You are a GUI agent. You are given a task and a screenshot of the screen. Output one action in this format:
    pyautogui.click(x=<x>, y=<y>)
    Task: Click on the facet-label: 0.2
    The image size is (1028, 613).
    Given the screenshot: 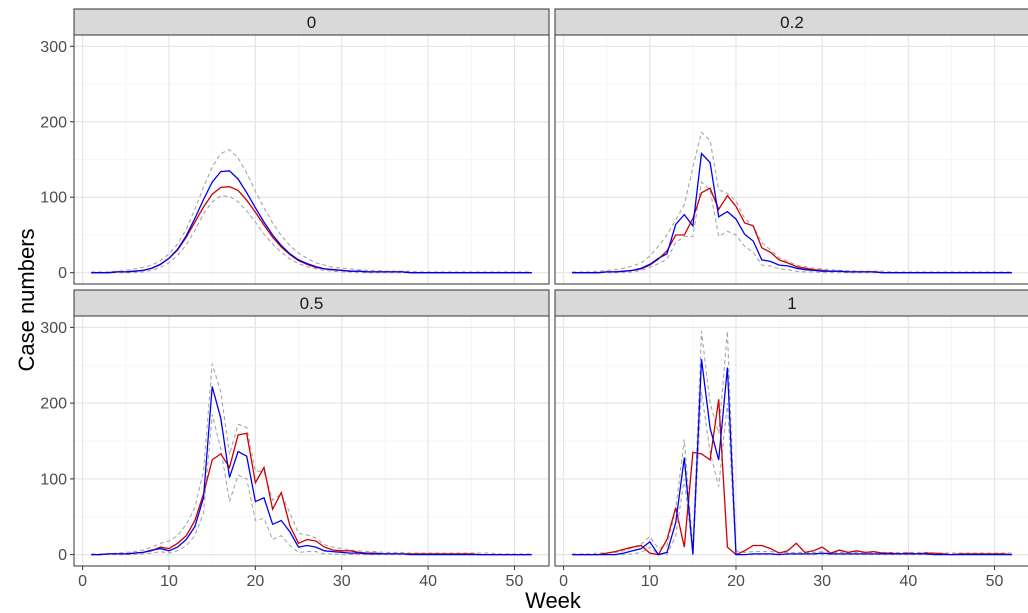 What is the action you would take?
    pyautogui.click(x=792, y=22)
    